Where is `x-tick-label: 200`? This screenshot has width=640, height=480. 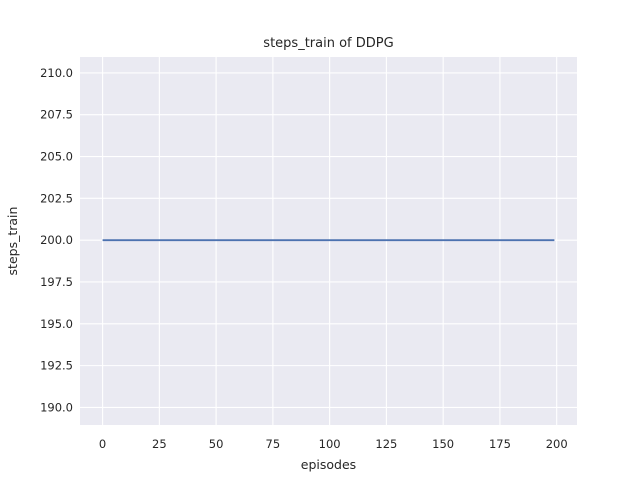 x-tick-label: 200 is located at coordinates (557, 444).